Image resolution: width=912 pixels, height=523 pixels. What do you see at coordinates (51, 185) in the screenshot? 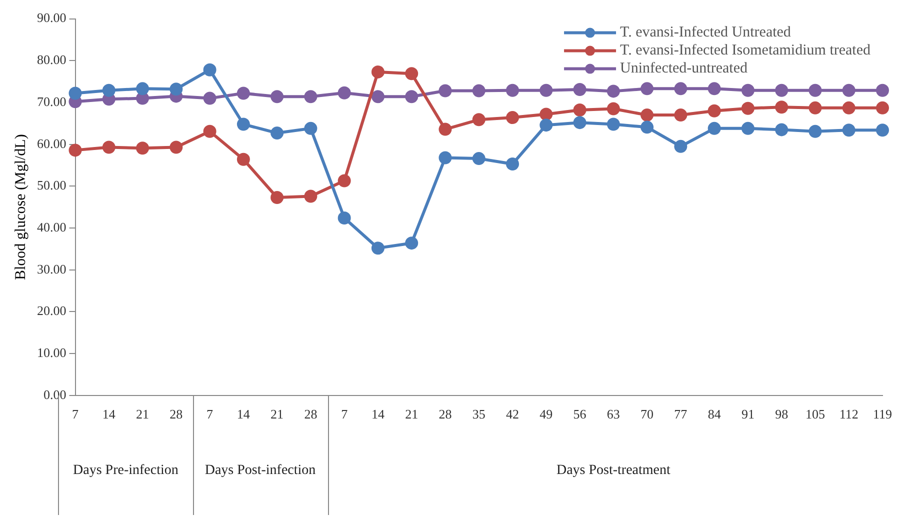
I see `y-tick-label: 50.00` at bounding box center [51, 185].